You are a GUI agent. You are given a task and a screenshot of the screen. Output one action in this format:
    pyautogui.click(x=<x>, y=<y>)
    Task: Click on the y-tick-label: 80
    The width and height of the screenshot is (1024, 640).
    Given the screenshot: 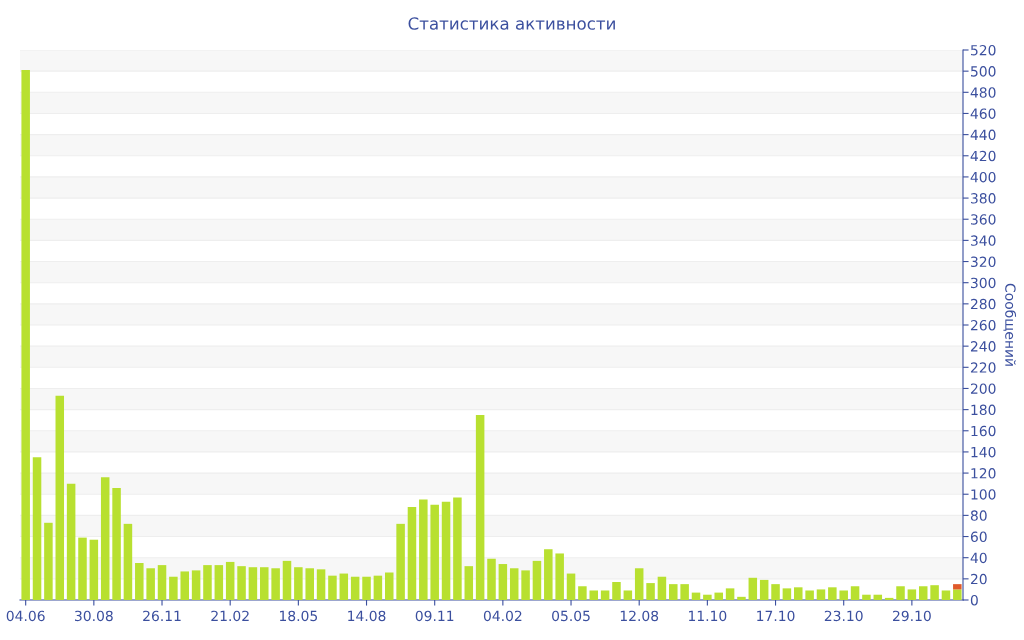 What is the action you would take?
    pyautogui.click(x=978, y=515)
    